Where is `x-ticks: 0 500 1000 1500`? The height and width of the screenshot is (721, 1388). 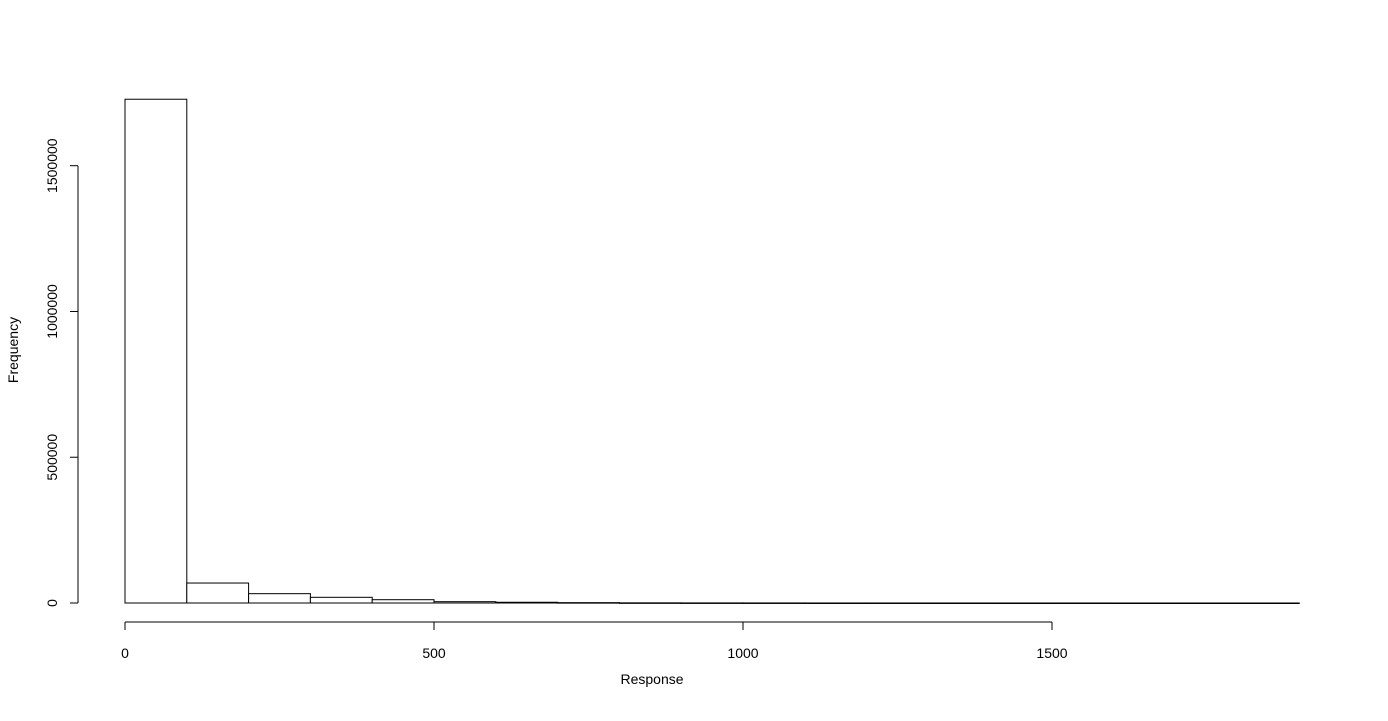 x-ticks: 0 500 1000 1500 is located at coordinates (594, 641).